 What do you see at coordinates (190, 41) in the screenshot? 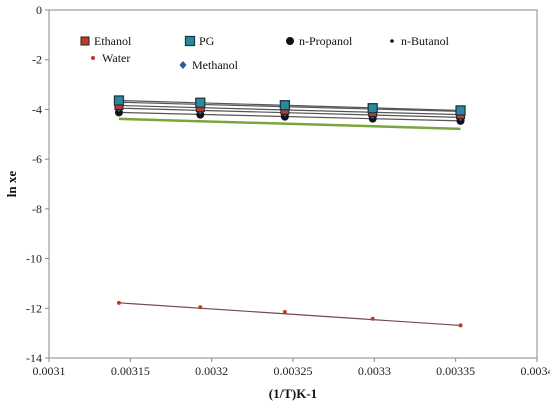
I see `legend-marker-pg` at bounding box center [190, 41].